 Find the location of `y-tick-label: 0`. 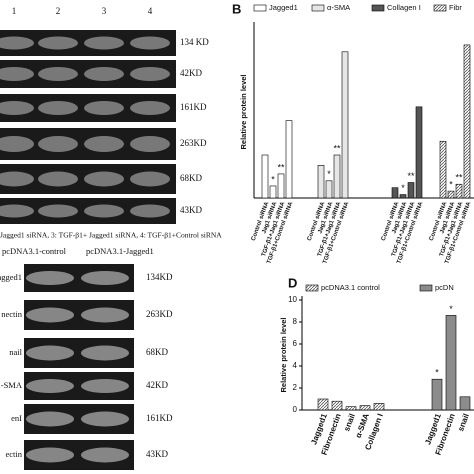

y-tick-label: 0 is located at coordinates (295, 409).